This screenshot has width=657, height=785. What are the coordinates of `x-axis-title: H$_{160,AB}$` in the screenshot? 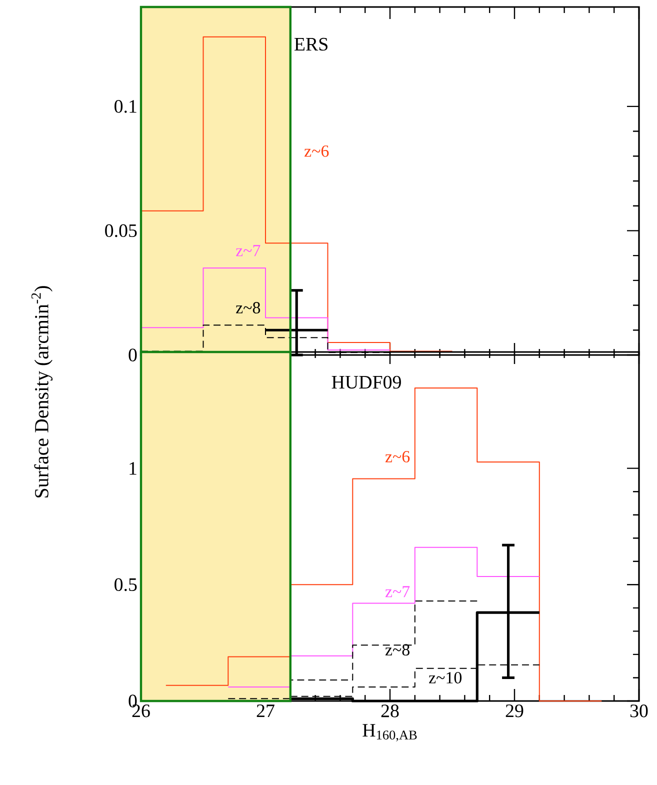 It's located at (389, 733).